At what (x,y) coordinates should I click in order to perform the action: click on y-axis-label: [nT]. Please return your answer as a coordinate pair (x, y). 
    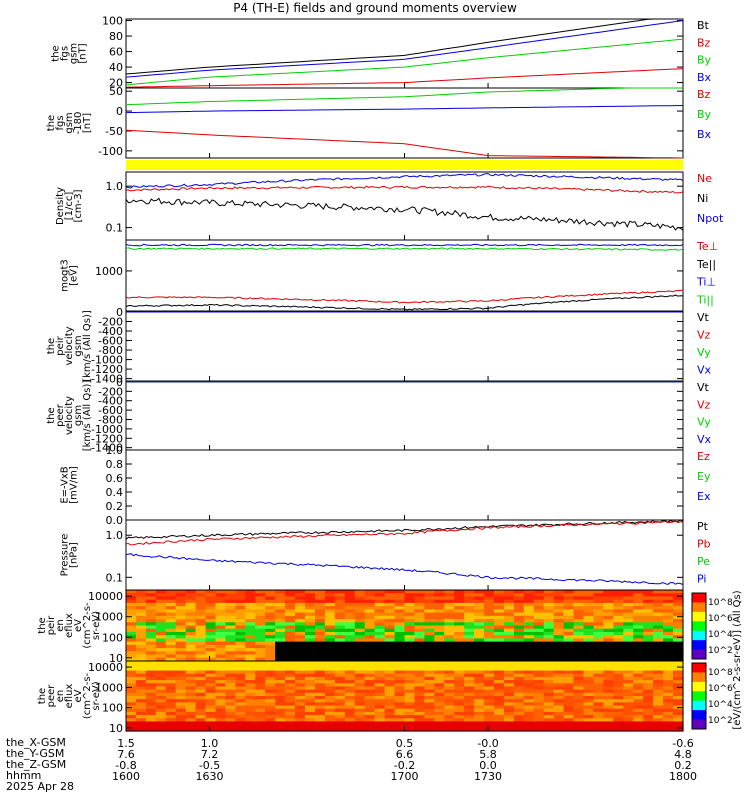
    Looking at the image, I should click on (87, 123).